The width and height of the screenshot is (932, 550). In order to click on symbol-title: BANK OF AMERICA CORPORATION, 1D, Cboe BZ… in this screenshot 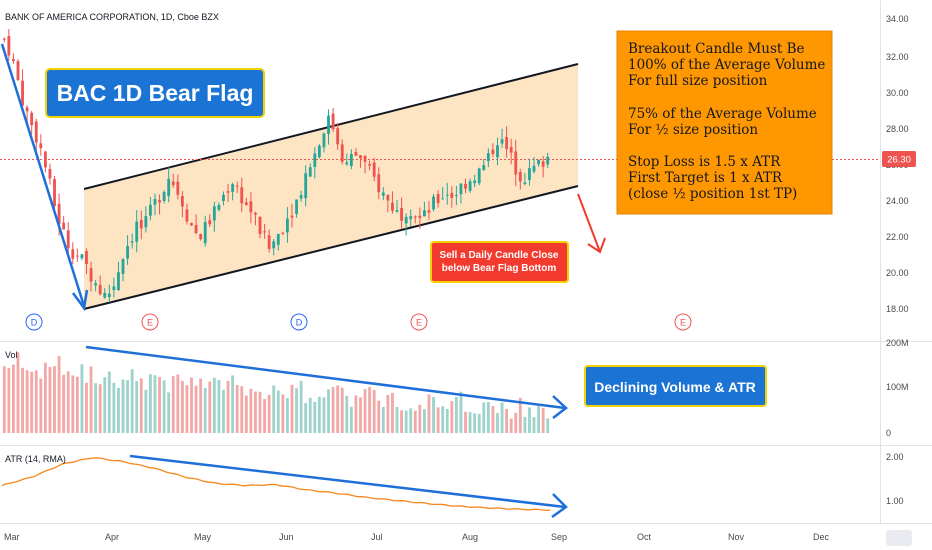, I will do `click(112, 17)`.